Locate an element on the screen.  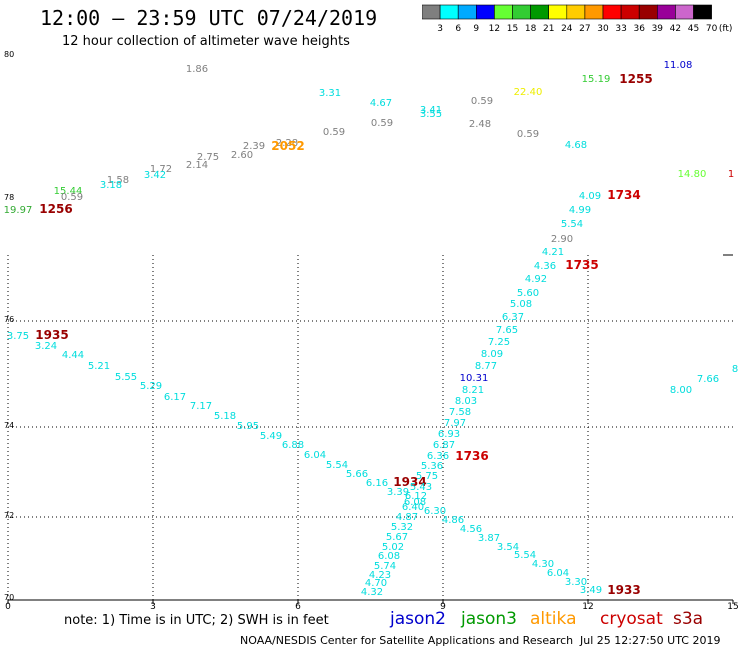
wave-height-value: 2.90 is located at coordinates (562, 239).